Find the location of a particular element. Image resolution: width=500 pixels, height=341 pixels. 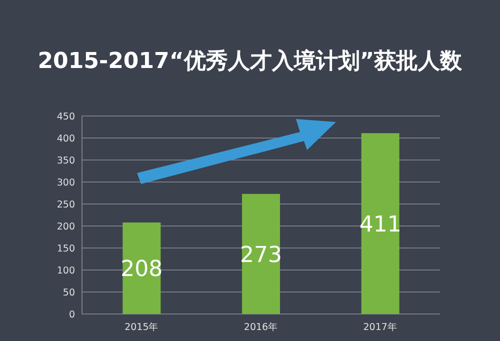

x-tick-label: 2017年 is located at coordinates (380, 327).